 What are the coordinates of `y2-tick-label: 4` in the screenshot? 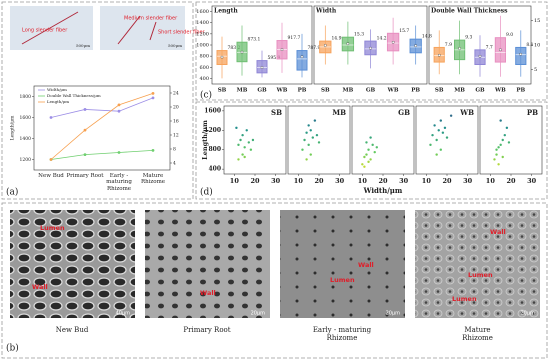 It's located at (174, 164).